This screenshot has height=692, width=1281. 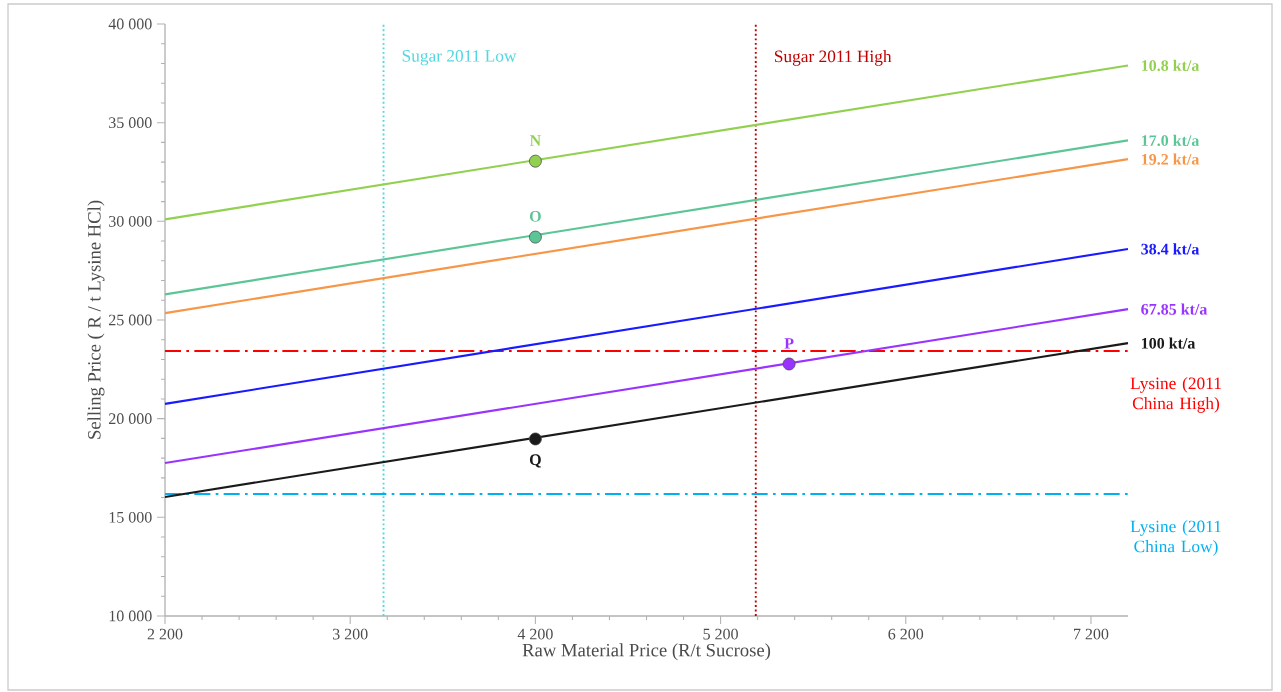 I want to click on y-tick-label: 15 000, so click(x=130, y=517).